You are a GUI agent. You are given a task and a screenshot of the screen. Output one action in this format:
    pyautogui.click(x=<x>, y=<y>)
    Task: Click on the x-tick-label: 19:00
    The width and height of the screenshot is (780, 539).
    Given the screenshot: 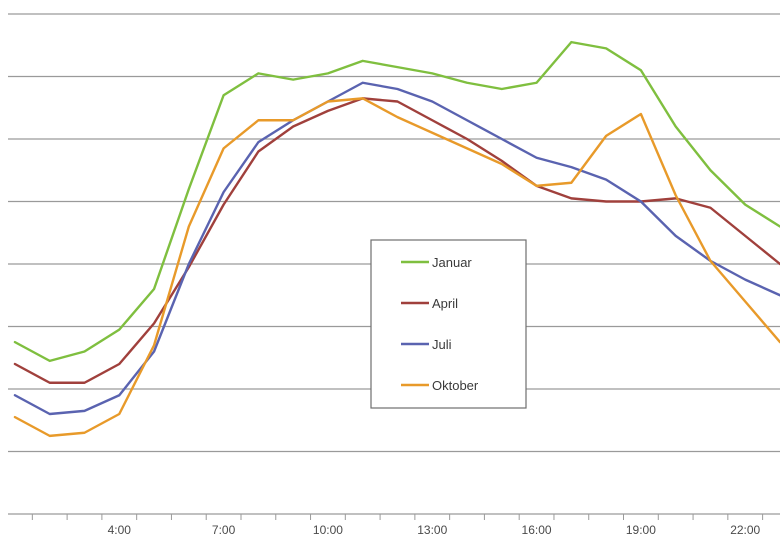 What is the action you would take?
    pyautogui.click(x=641, y=530)
    